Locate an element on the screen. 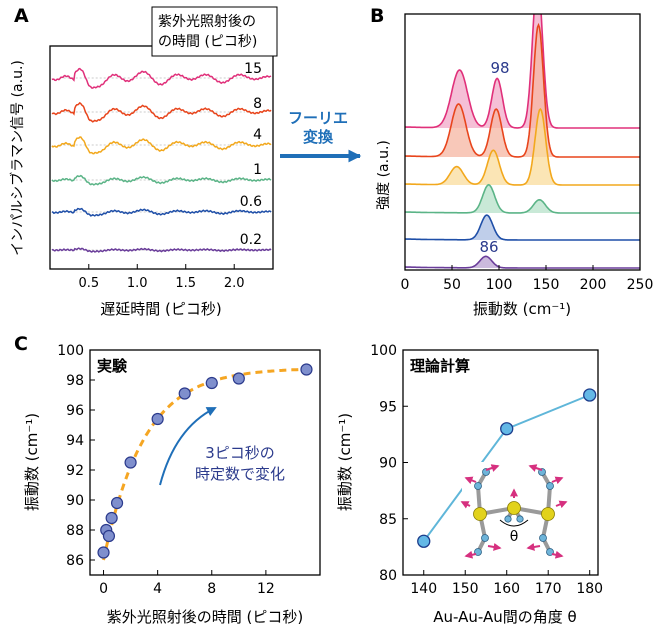  panel-cr-title: 理論計算 is located at coordinates (440, 366).